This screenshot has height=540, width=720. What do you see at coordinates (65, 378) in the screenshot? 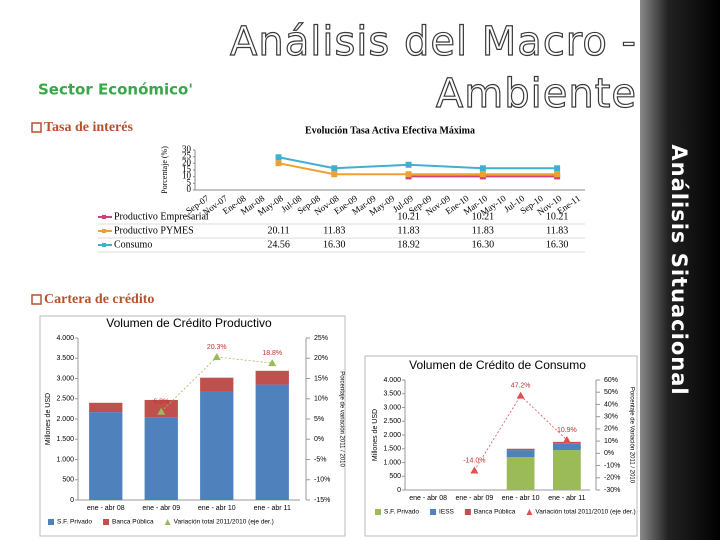
I see `y-tick-label: 3.000` at bounding box center [65, 378].